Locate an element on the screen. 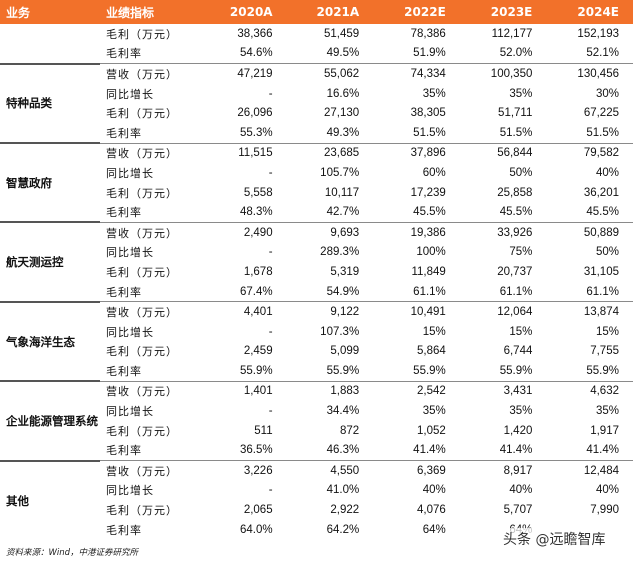  table-row: 同比增长 - 107.3% 15% 15% 15% is located at coordinates (316, 332).